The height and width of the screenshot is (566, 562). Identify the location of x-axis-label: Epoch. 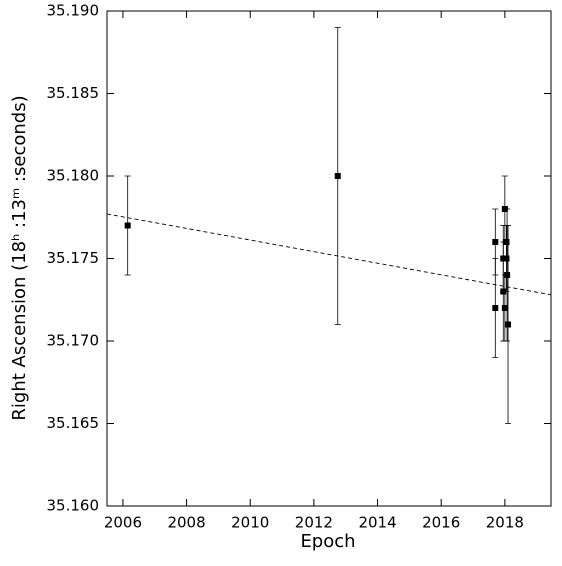
(327, 541).